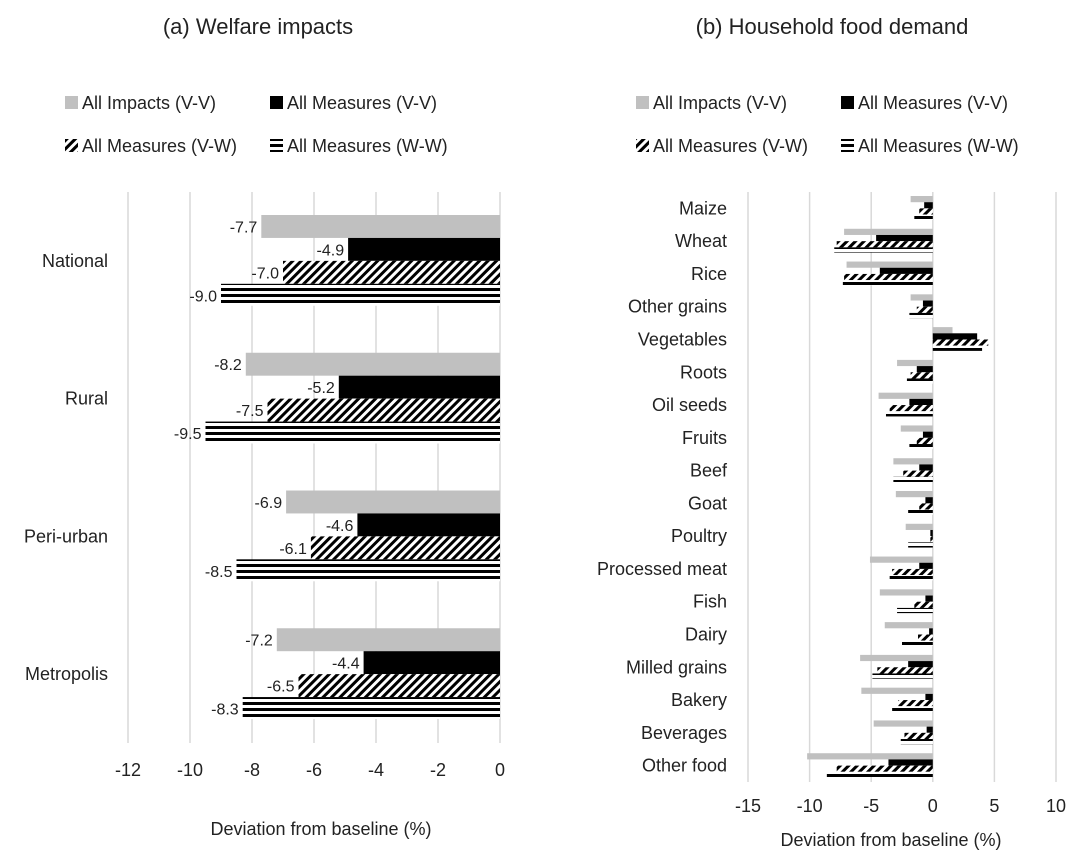 The height and width of the screenshot is (851, 1070). Describe the element at coordinates (748, 806) in the screenshot. I see `panel-b-x-tick-label: -15` at that location.